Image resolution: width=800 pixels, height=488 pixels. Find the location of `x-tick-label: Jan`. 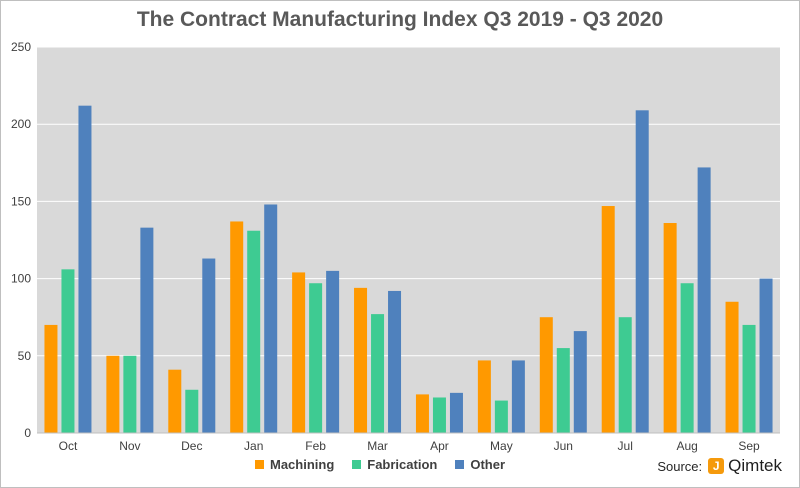

x-tick-label: Jan is located at coordinates (253, 446).